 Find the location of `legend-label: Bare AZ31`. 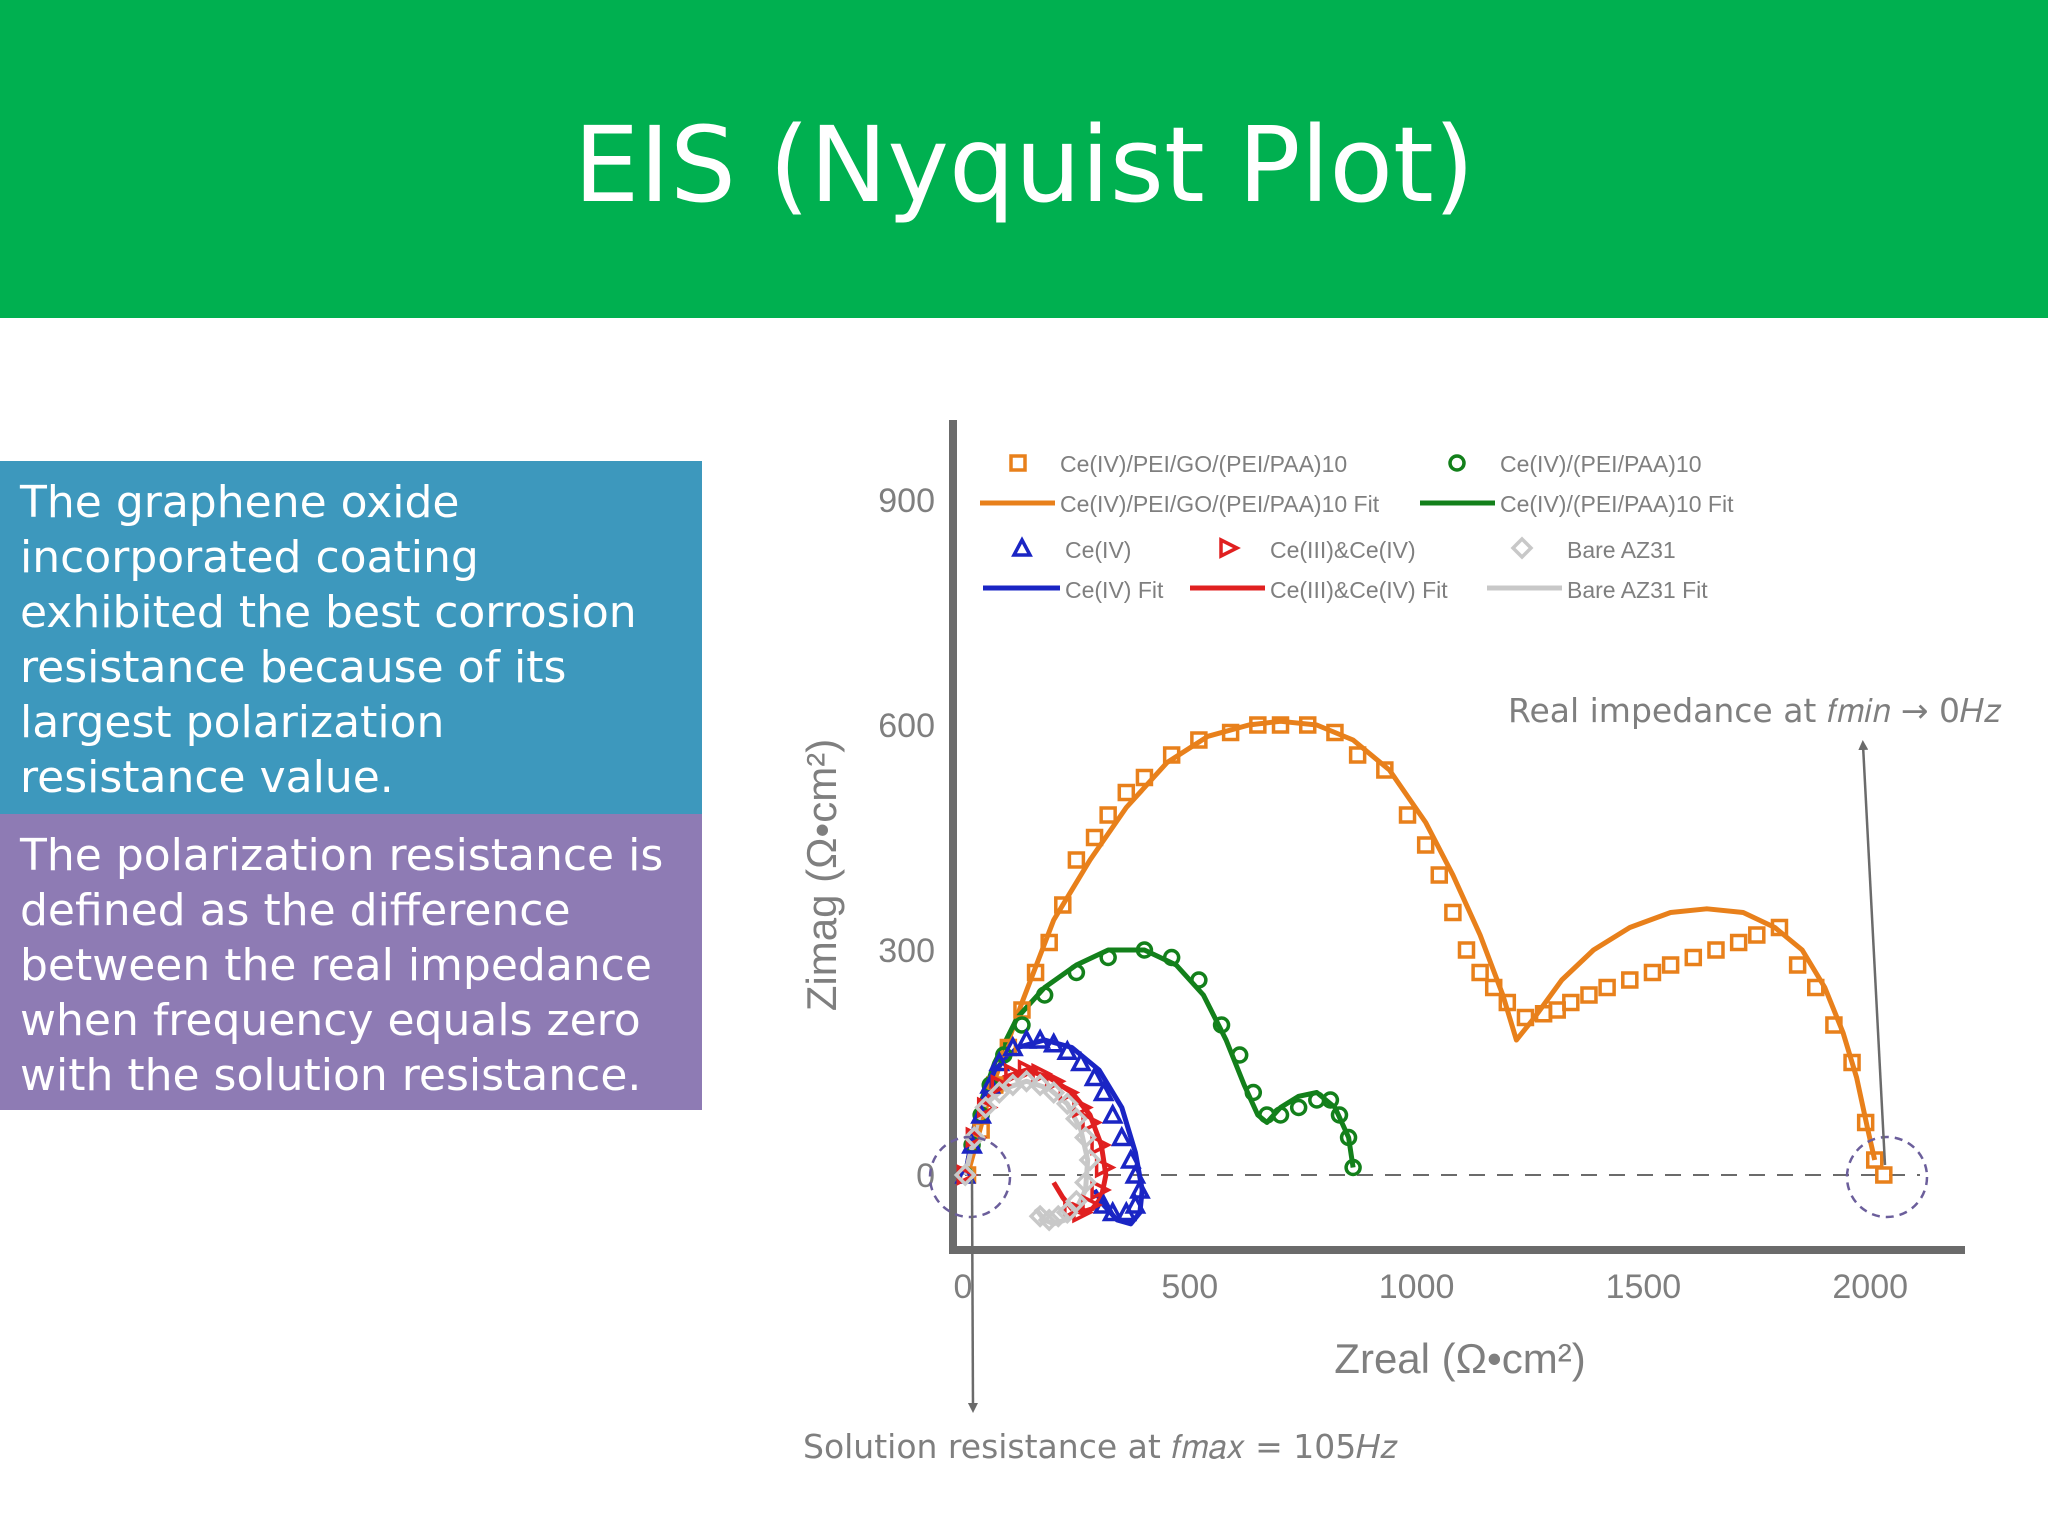

legend-label: Bare AZ31 is located at coordinates (1621, 550).